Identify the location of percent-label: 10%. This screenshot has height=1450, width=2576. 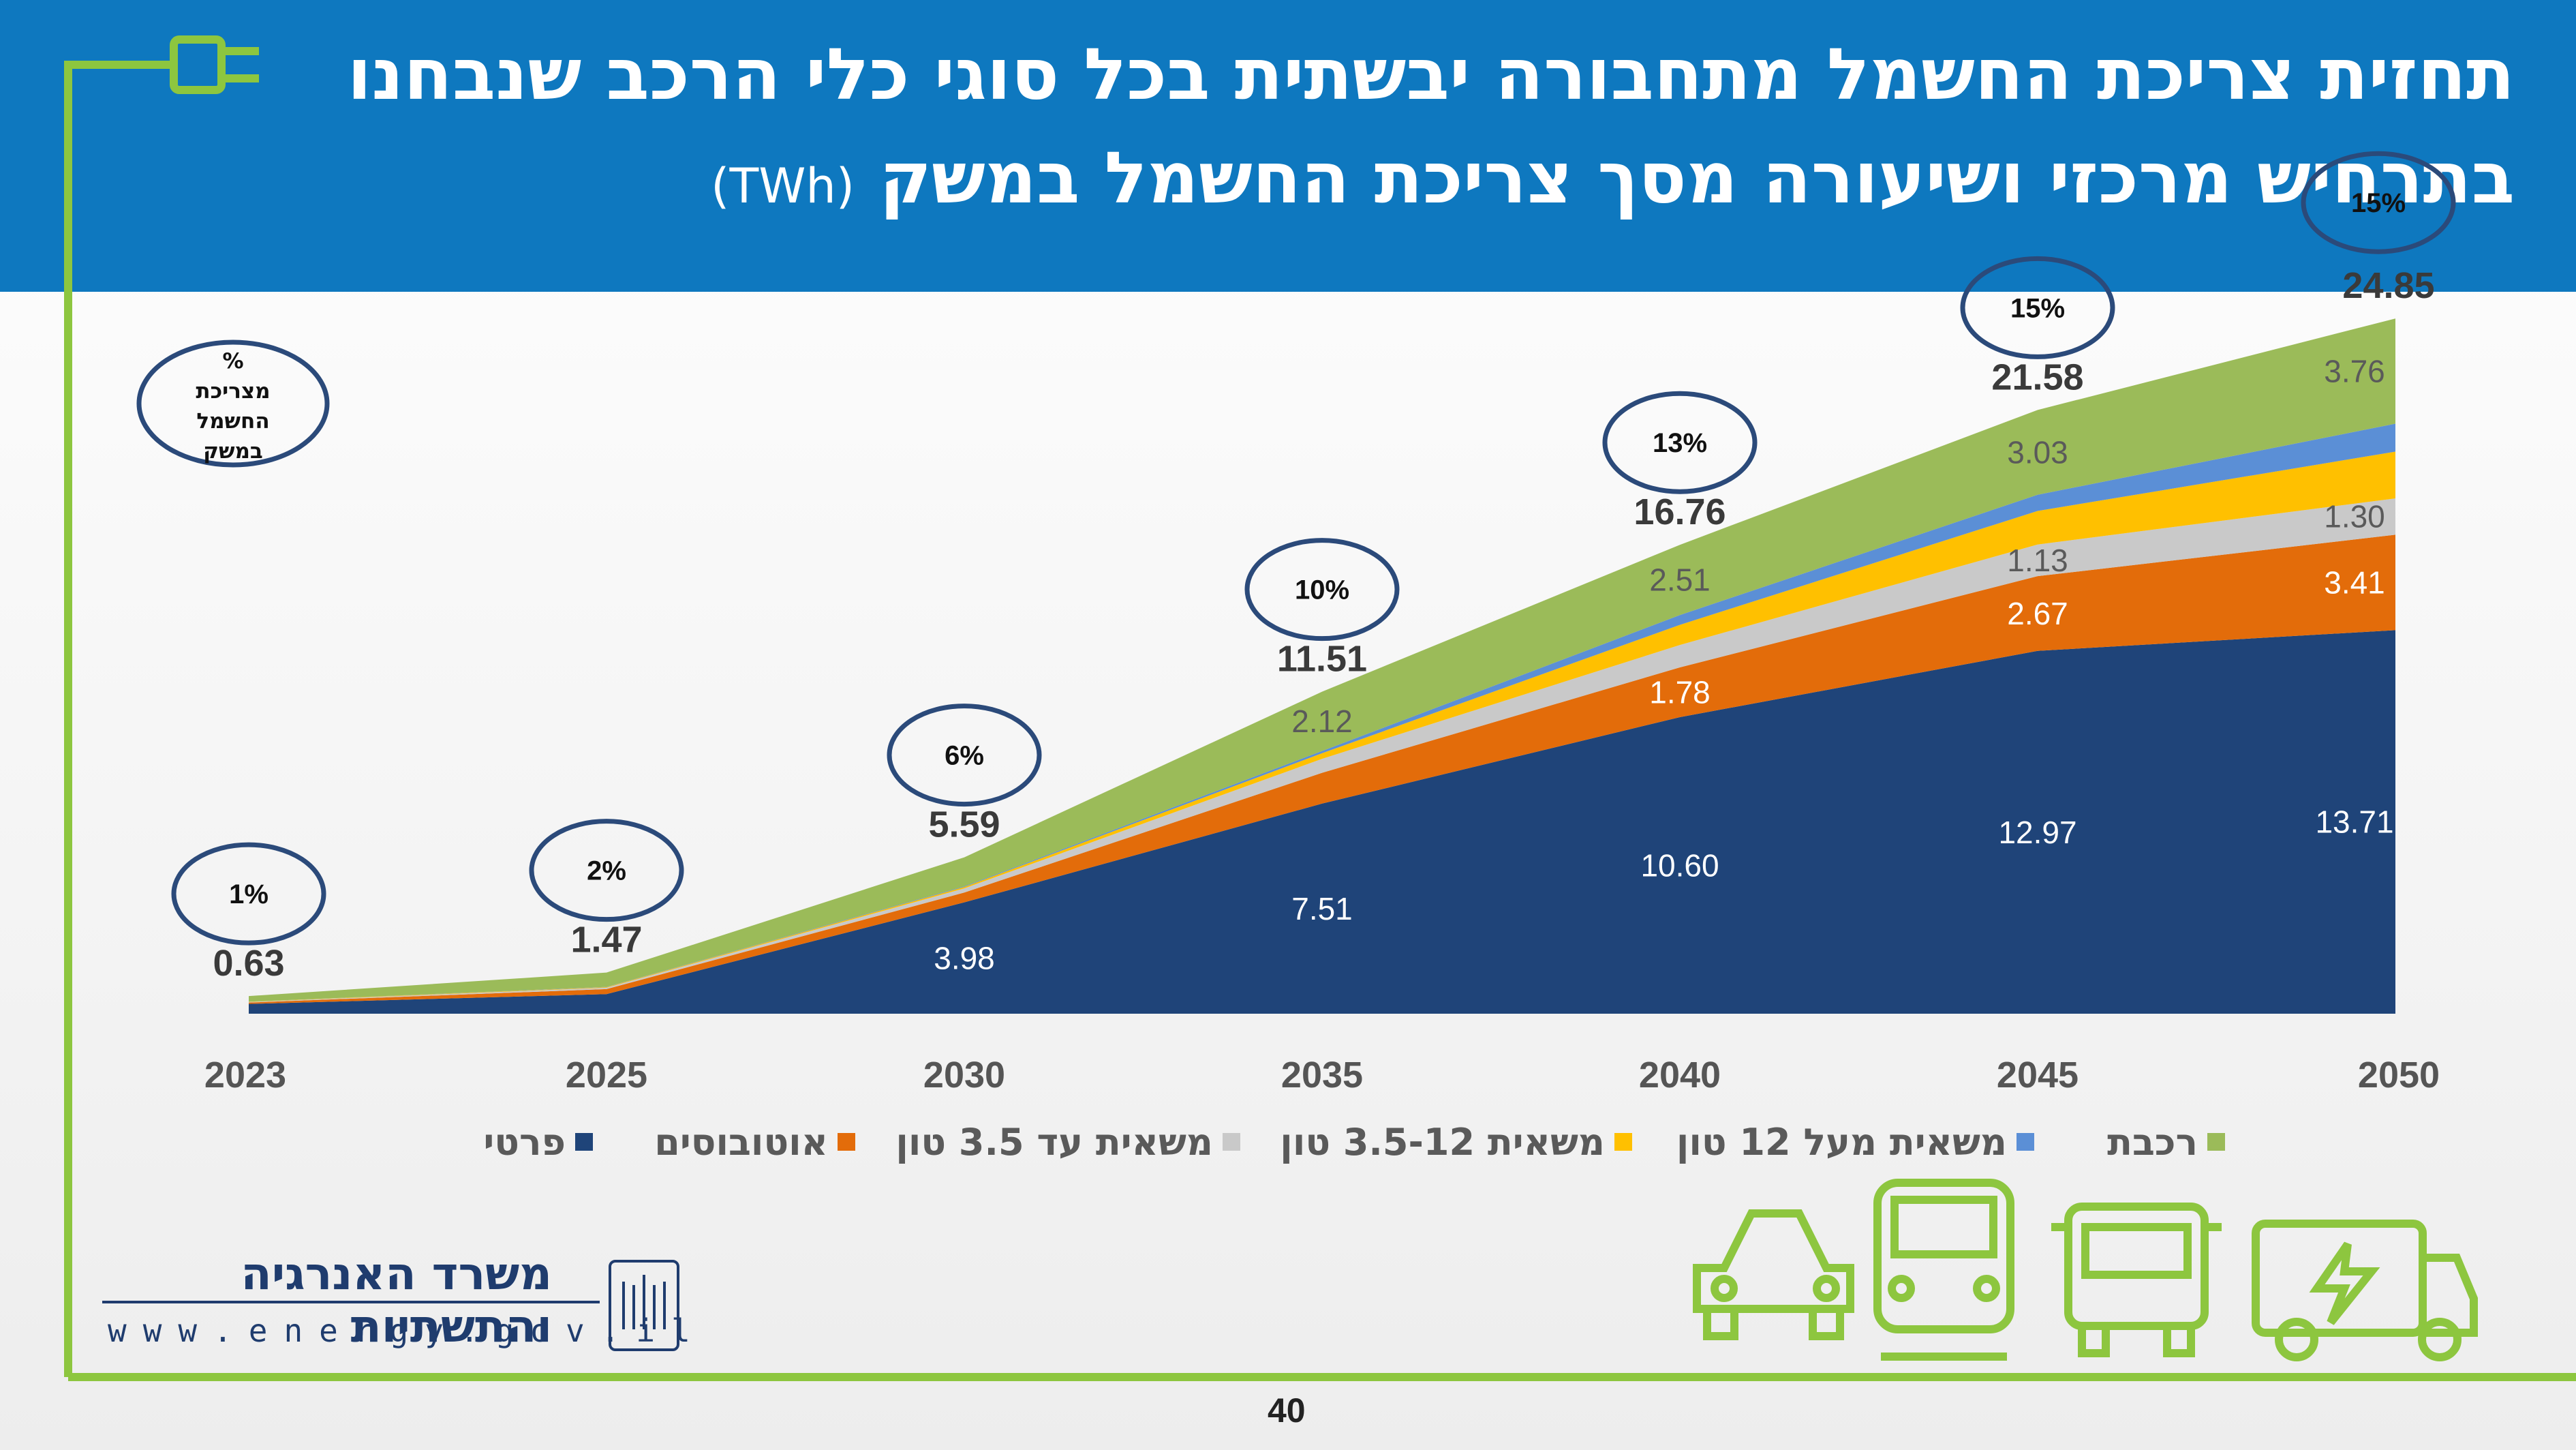
(1322, 590).